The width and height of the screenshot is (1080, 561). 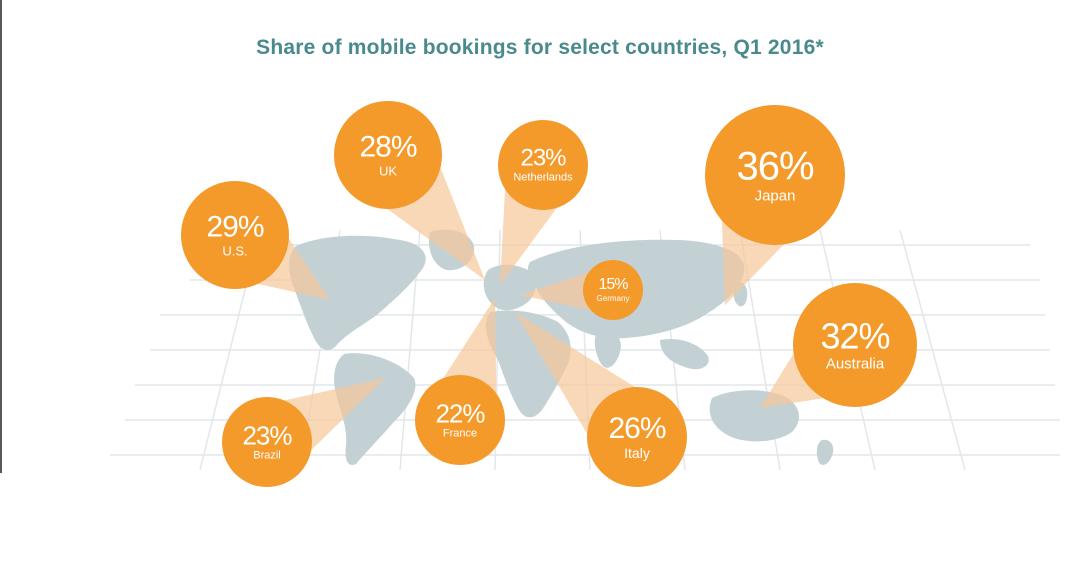 I want to click on value-label-netherlands: 23%, so click(x=543, y=158).